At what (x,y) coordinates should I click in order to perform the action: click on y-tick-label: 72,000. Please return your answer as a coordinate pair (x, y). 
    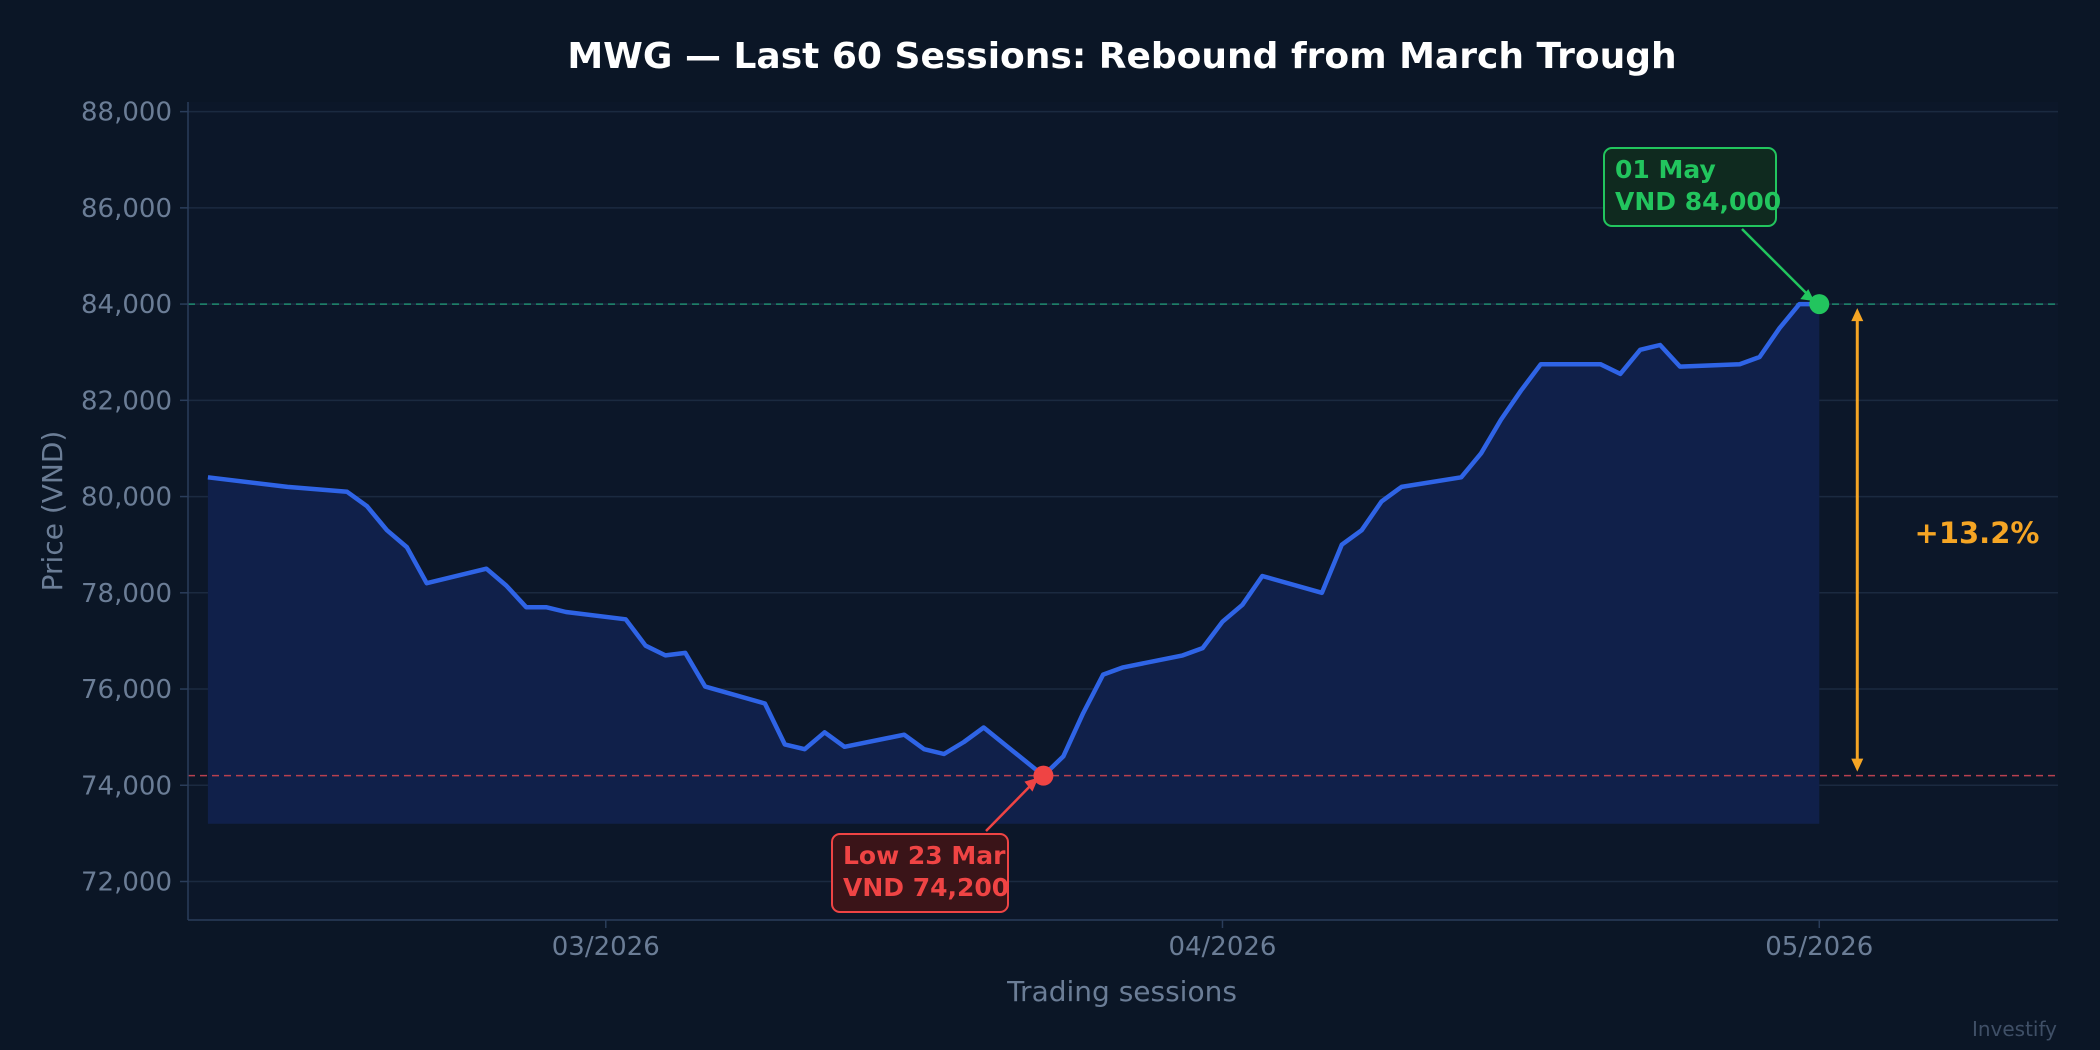
    Looking at the image, I should click on (126, 883).